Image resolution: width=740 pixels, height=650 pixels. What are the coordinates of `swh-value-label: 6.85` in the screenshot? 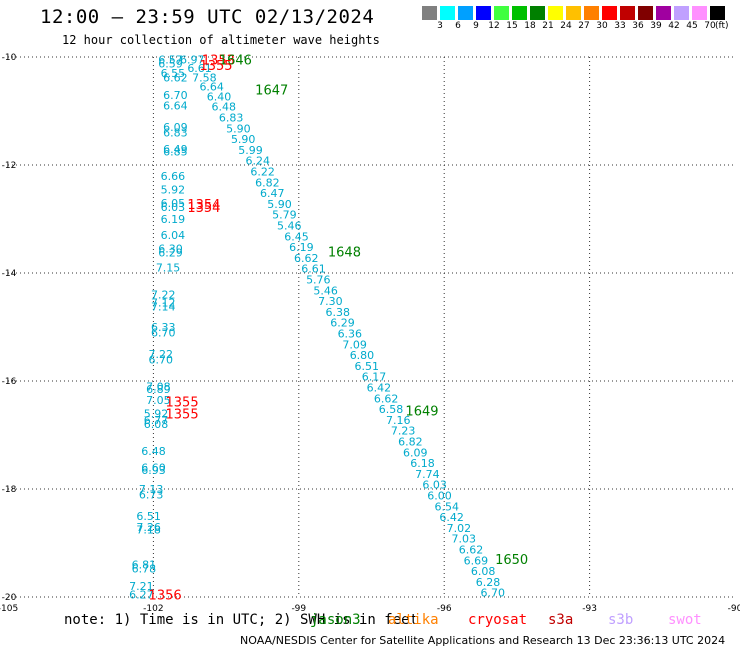 It's located at (175, 152).